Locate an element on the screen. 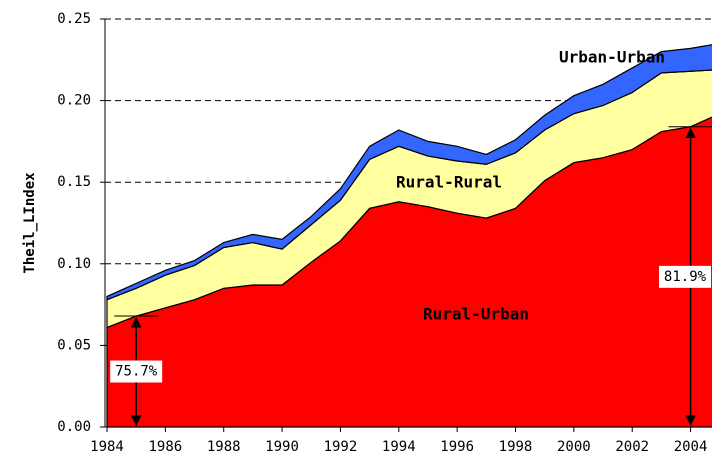 This screenshot has width=712, height=459. area-label: Rural-Rural is located at coordinates (449, 182).